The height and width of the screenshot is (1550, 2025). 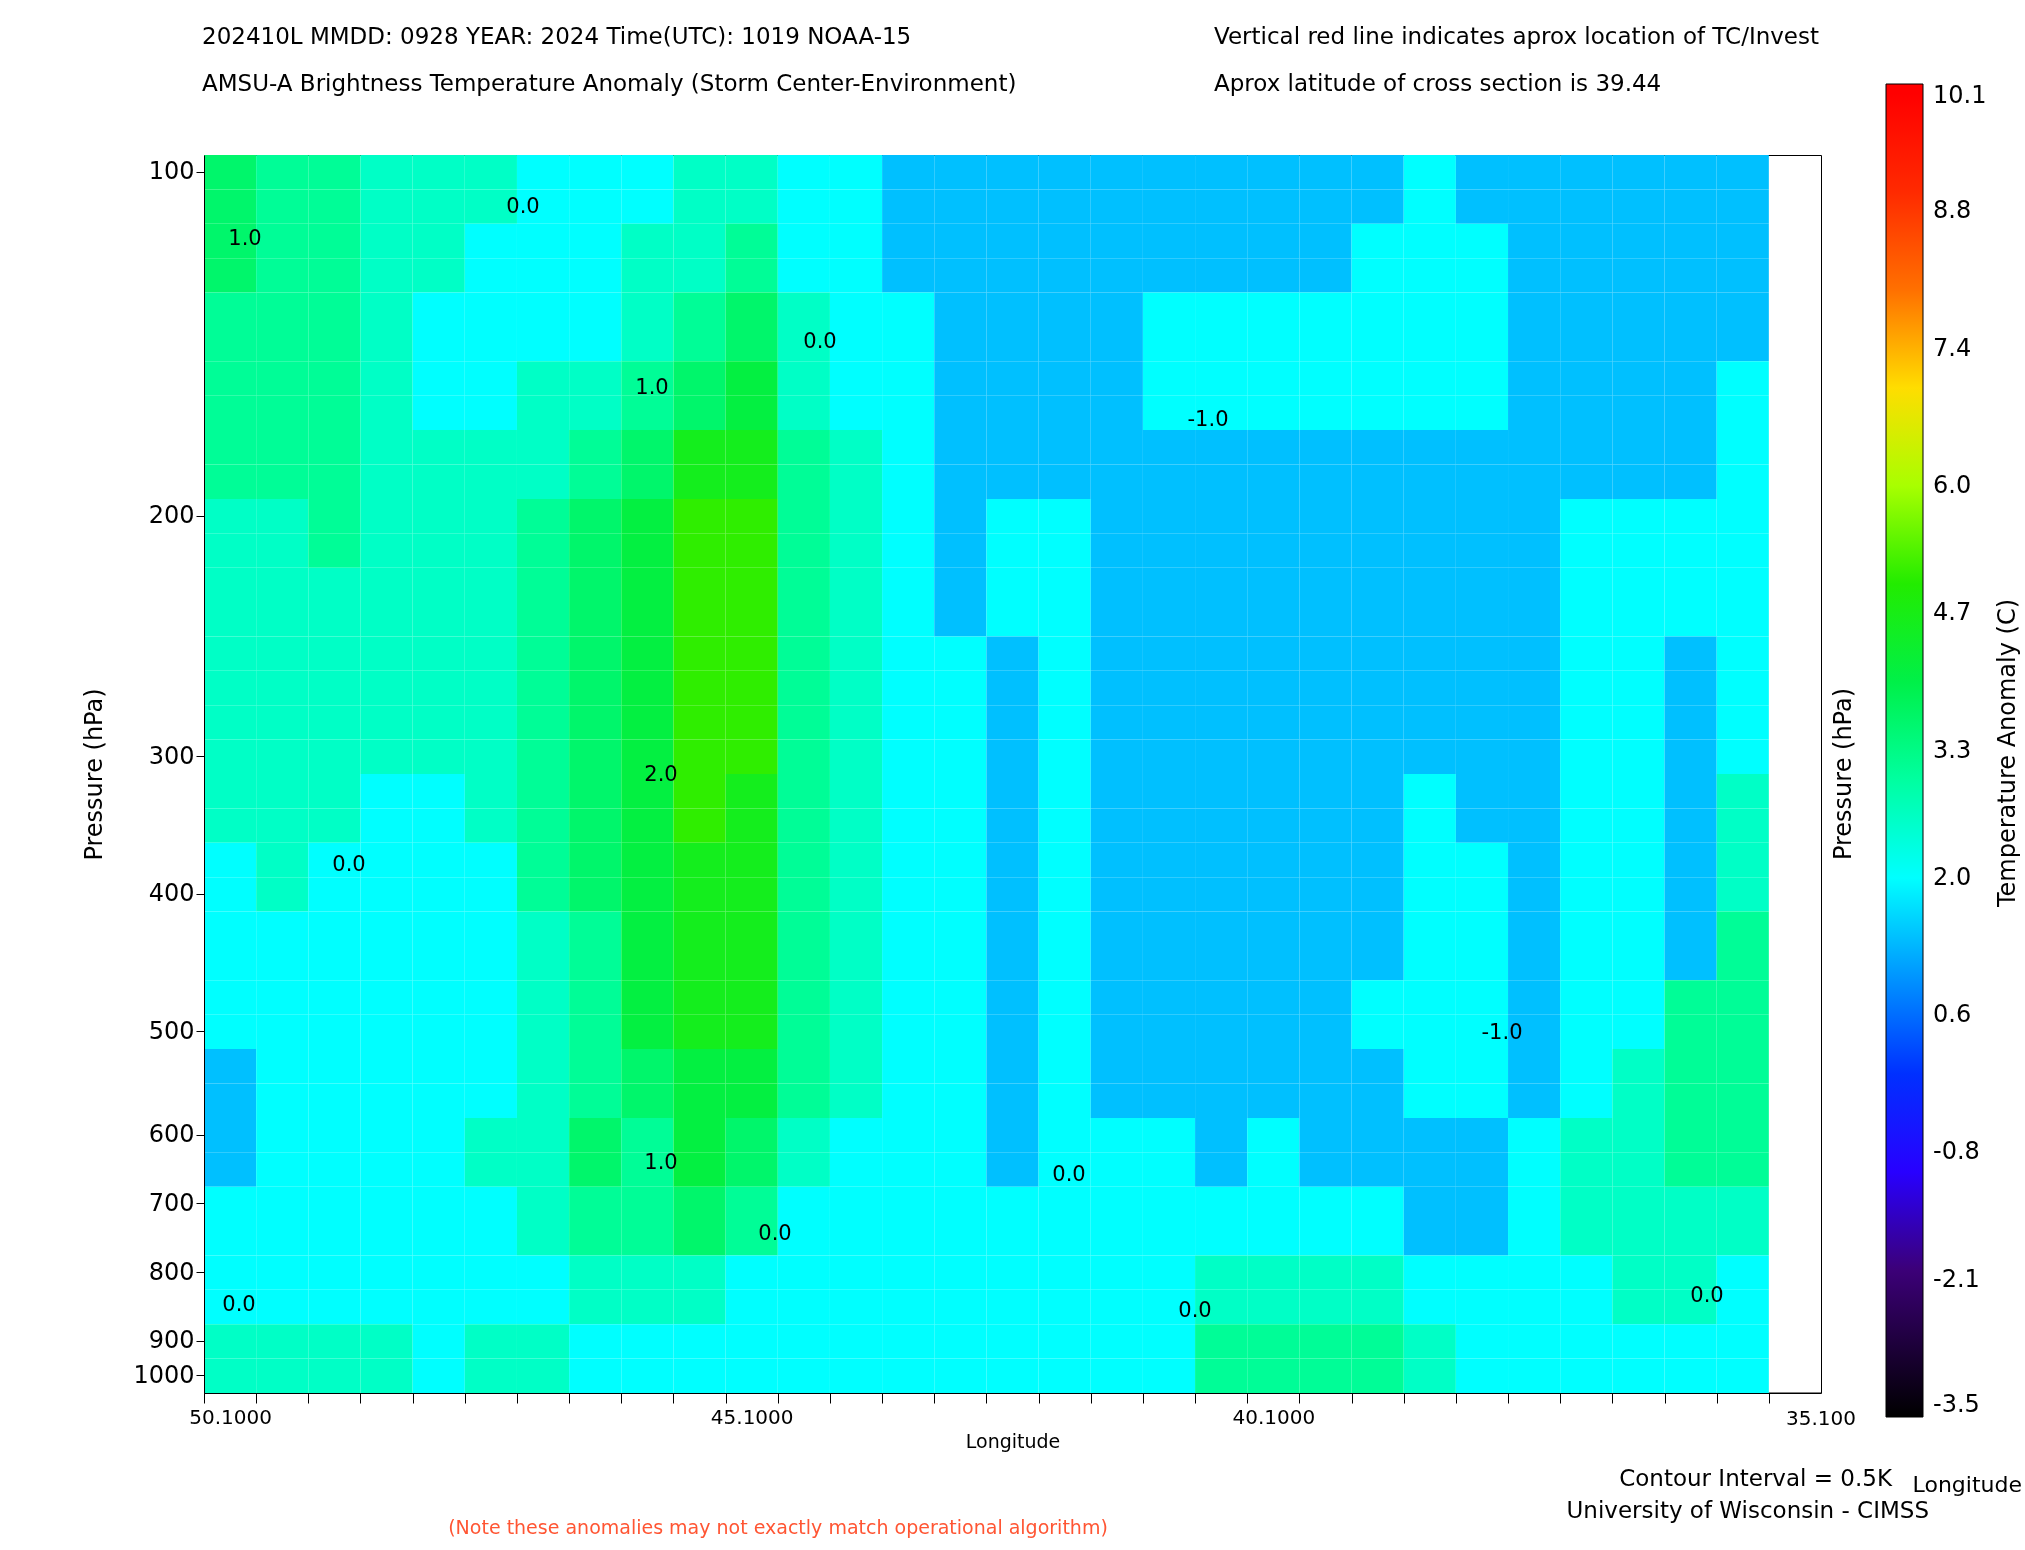 What do you see at coordinates (164, 1374) in the screenshot?
I see `y-tick-label: 1000` at bounding box center [164, 1374].